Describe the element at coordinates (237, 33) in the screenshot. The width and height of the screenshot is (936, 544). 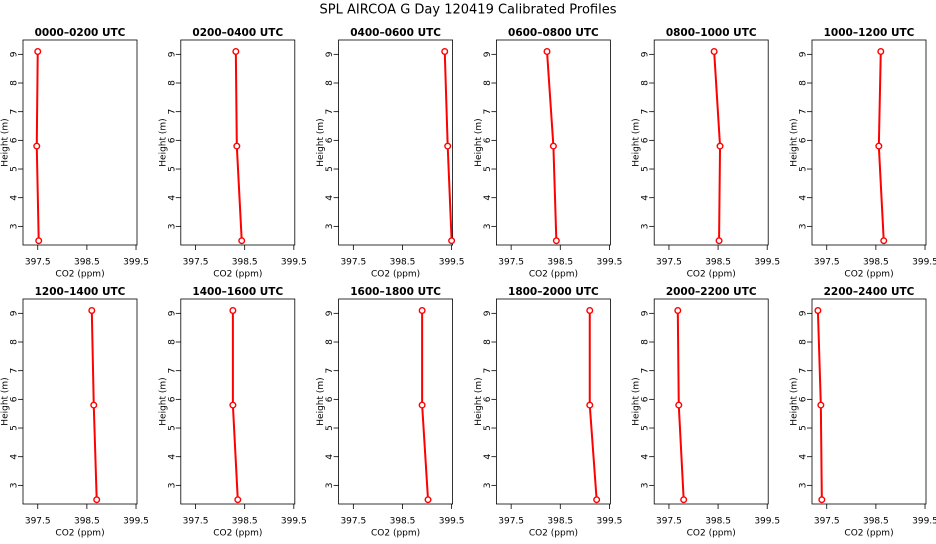
I see `panel-title: 0200–0400 UTC` at that location.